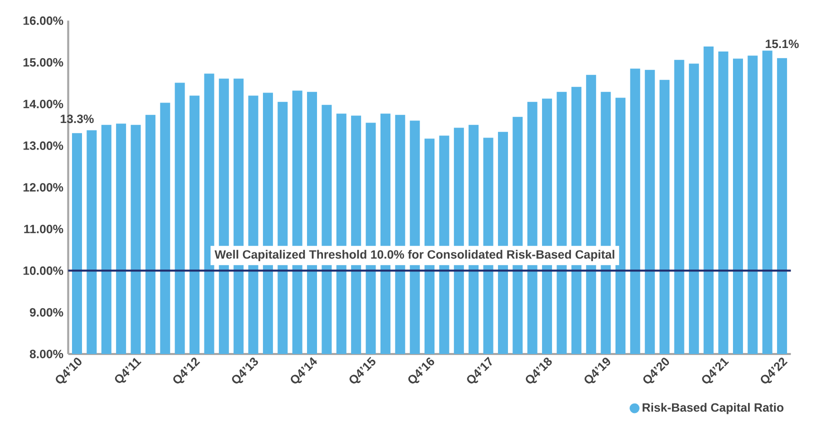 This screenshot has height=430, width=817. I want to click on y-tick-label: 8.00%, so click(47, 354).